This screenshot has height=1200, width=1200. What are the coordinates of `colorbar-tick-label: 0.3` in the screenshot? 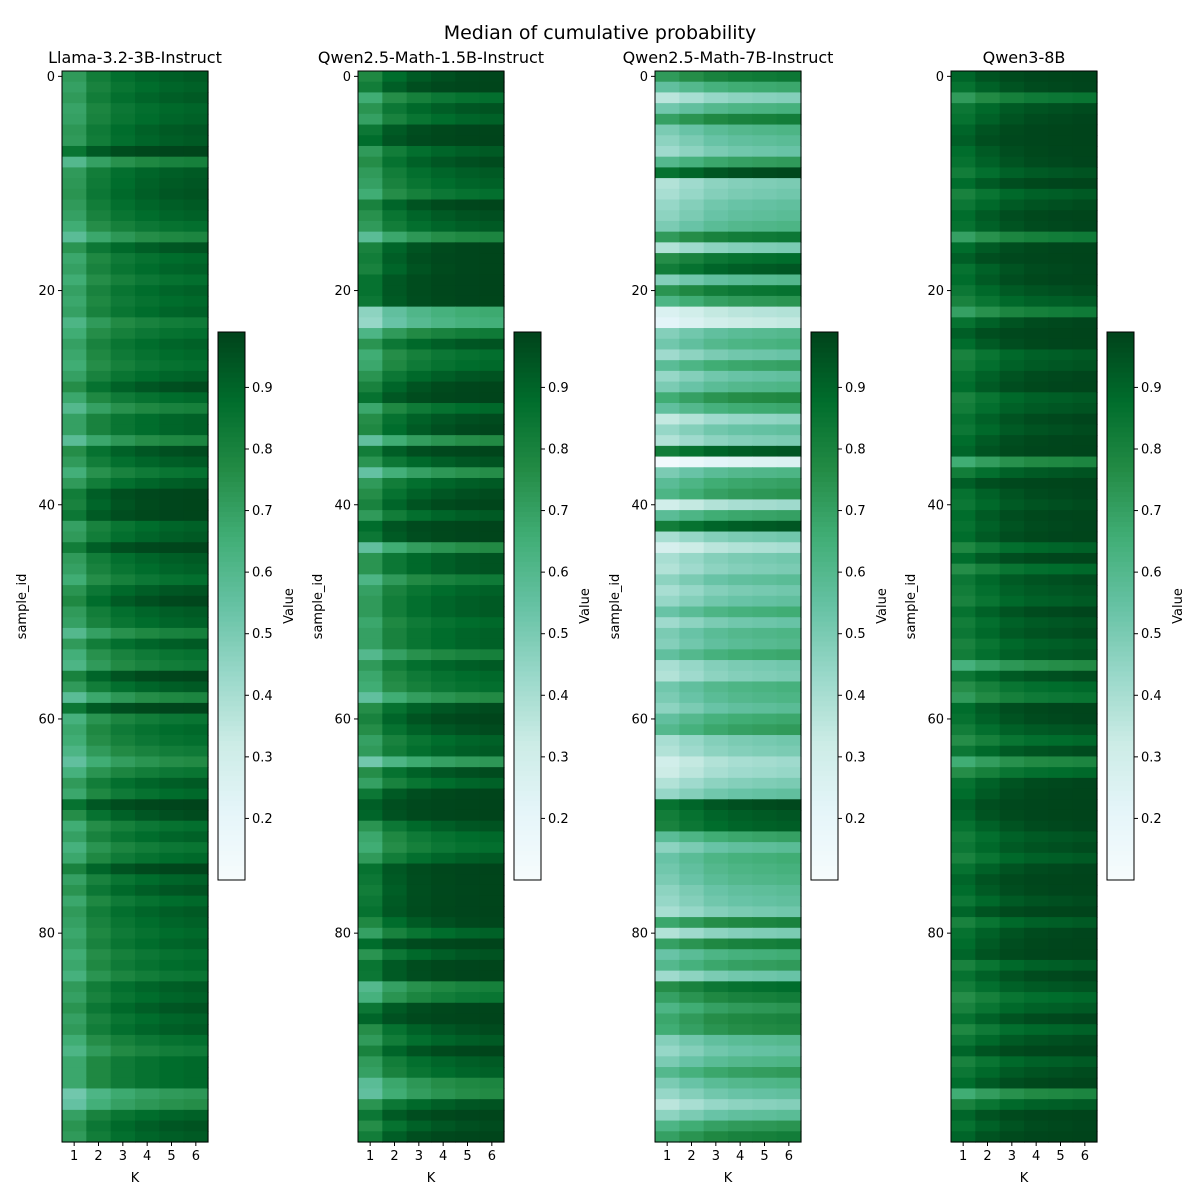 It's located at (855, 757).